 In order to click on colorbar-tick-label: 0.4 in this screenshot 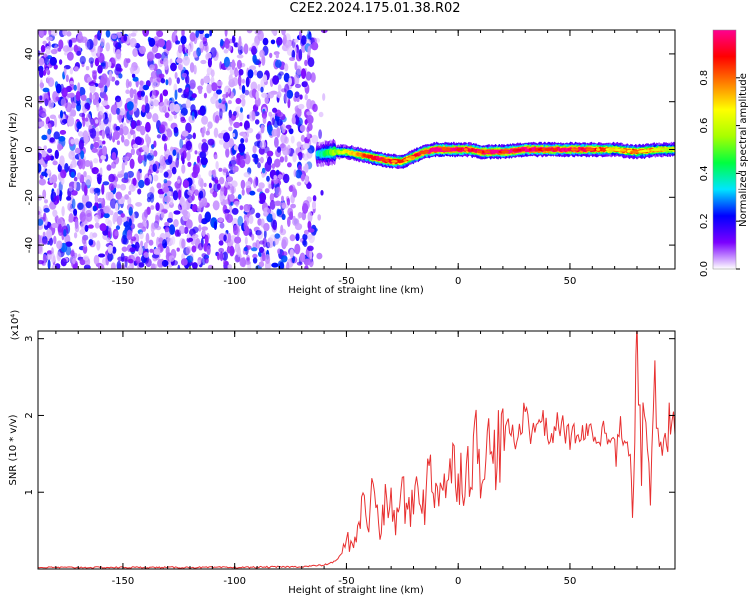, I will do `click(704, 173)`.